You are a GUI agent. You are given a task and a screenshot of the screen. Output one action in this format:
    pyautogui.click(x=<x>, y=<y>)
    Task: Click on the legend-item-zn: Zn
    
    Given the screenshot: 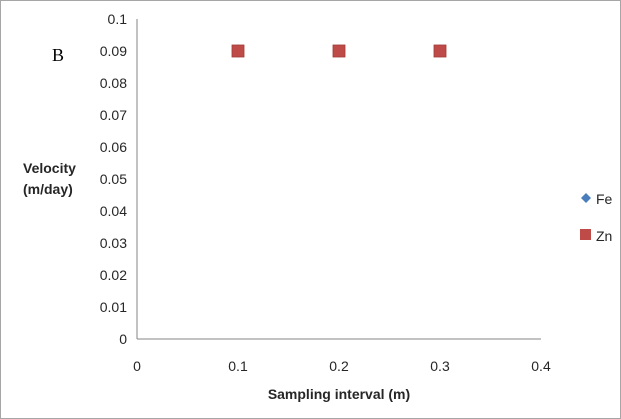 What is the action you would take?
    pyautogui.click(x=596, y=236)
    